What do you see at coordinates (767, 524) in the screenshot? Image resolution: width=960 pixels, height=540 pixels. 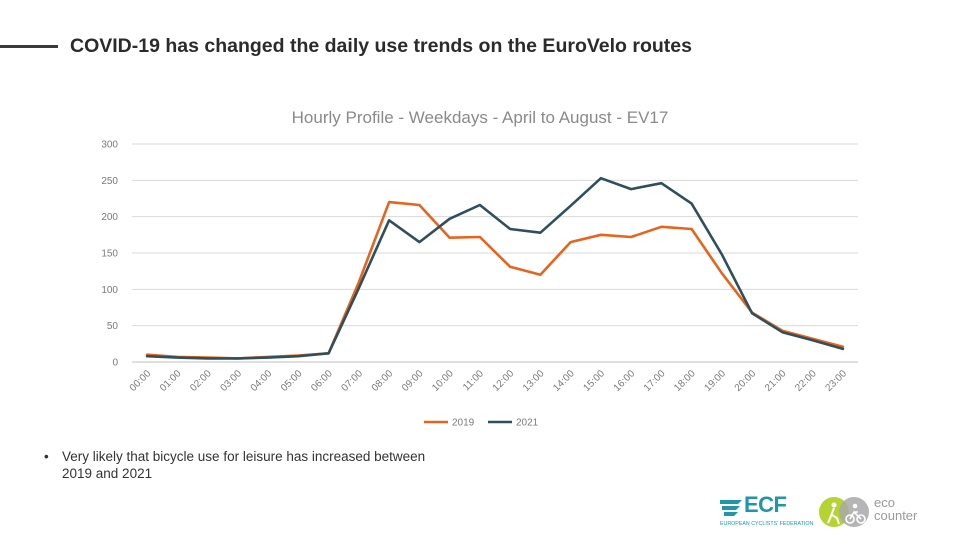 I see `ecf-logo-subtitle: EUROPEAN CYCLISTS' FEDERATION` at bounding box center [767, 524].